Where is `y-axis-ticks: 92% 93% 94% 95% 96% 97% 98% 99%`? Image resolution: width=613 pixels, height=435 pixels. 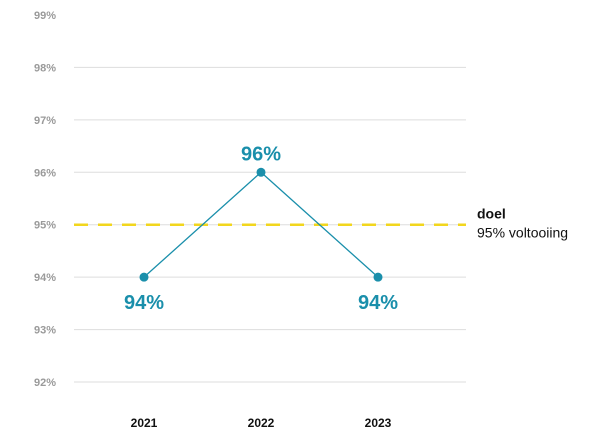
y-axis-ticks: 92% 93% 94% 95% 96% 97% 98% 99% is located at coordinates (45, 199).